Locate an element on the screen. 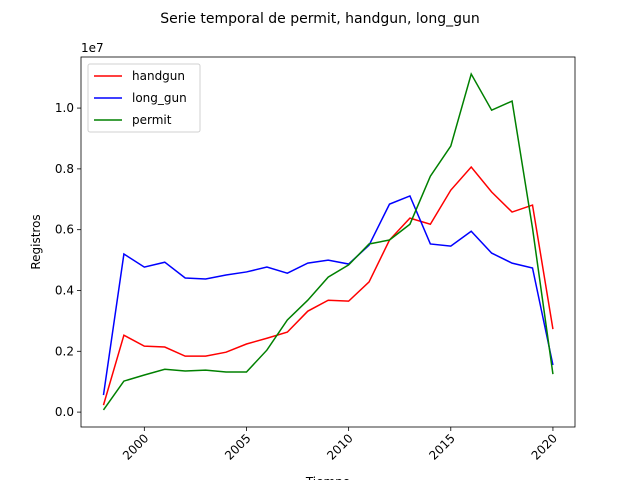  legend-box is located at coordinates (144, 98).